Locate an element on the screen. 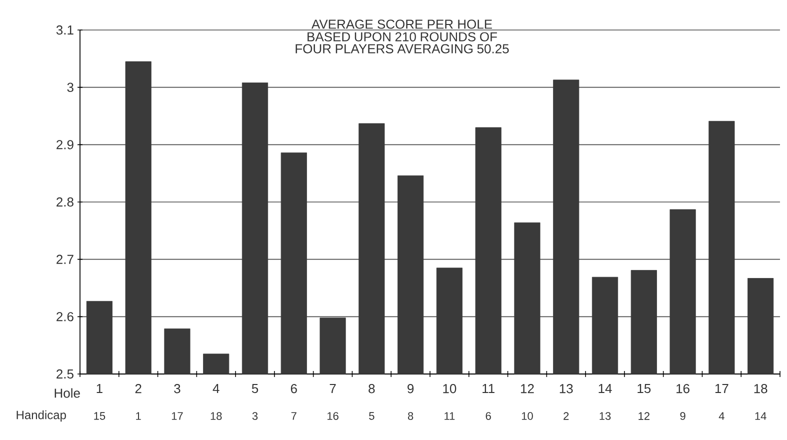 Image resolution: width=787 pixels, height=440 pixels. text: 10 is located at coordinates (527, 416).